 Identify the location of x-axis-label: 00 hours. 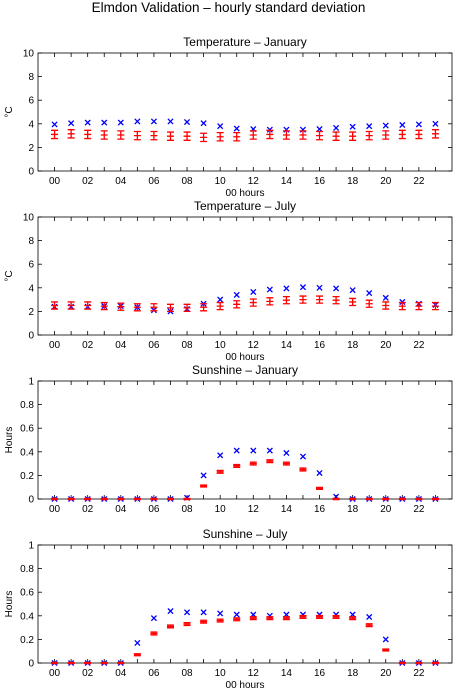
(245, 193).